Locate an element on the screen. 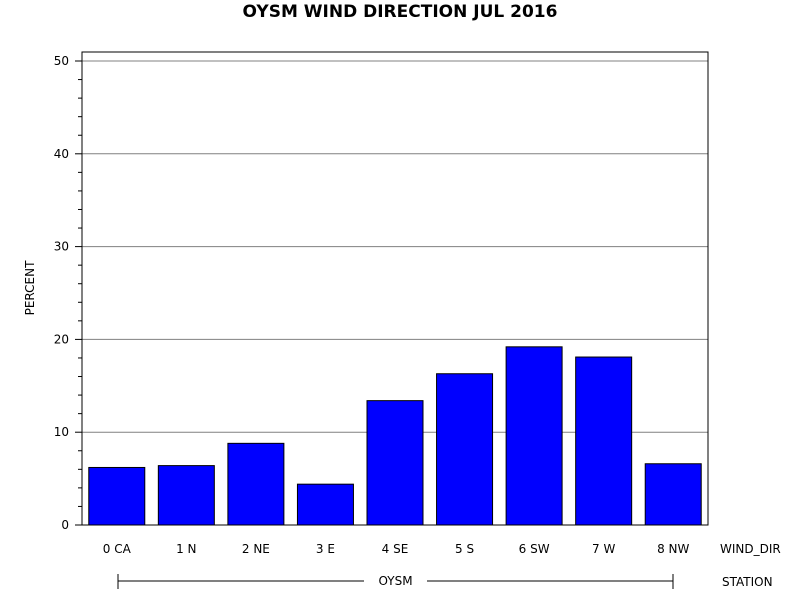 Image resolution: width=800 pixels, height=600 pixels. x-tick-label: 6 SW is located at coordinates (534, 549).